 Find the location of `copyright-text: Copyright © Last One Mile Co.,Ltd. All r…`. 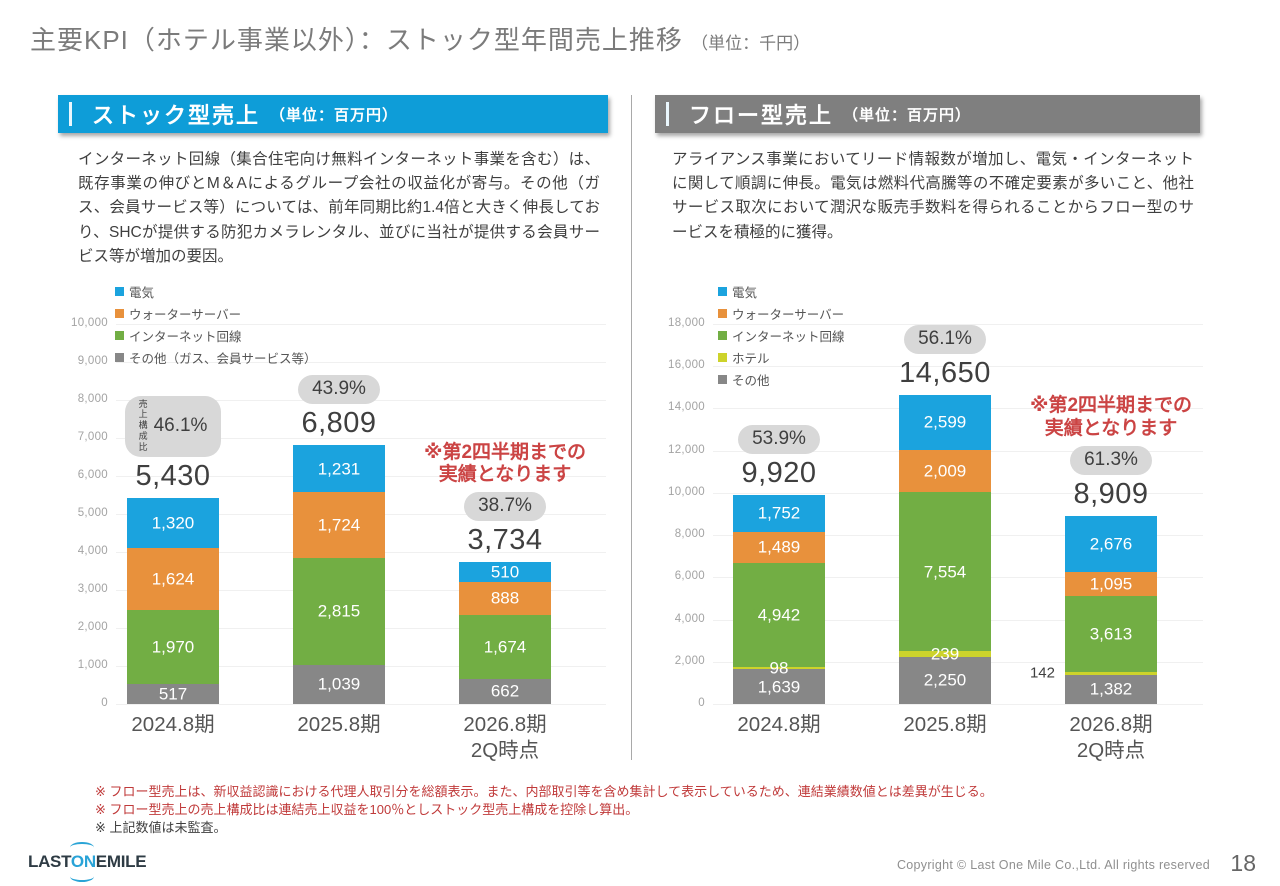

copyright-text: Copyright © Last One Mile Co.,Ltd. All r… is located at coordinates (1053, 865).